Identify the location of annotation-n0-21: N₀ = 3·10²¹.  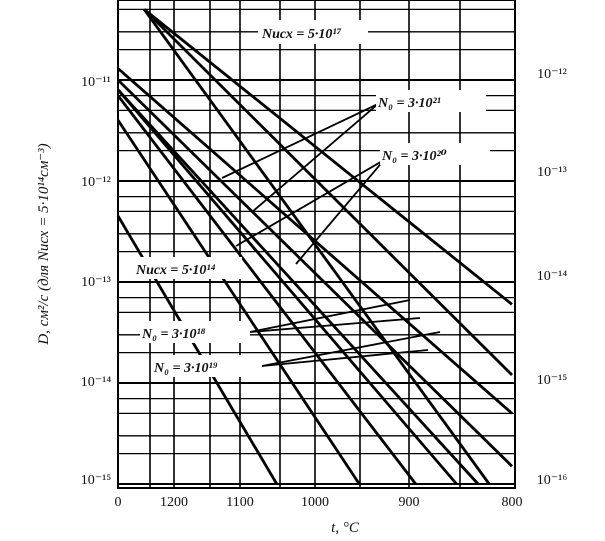
(409, 103).